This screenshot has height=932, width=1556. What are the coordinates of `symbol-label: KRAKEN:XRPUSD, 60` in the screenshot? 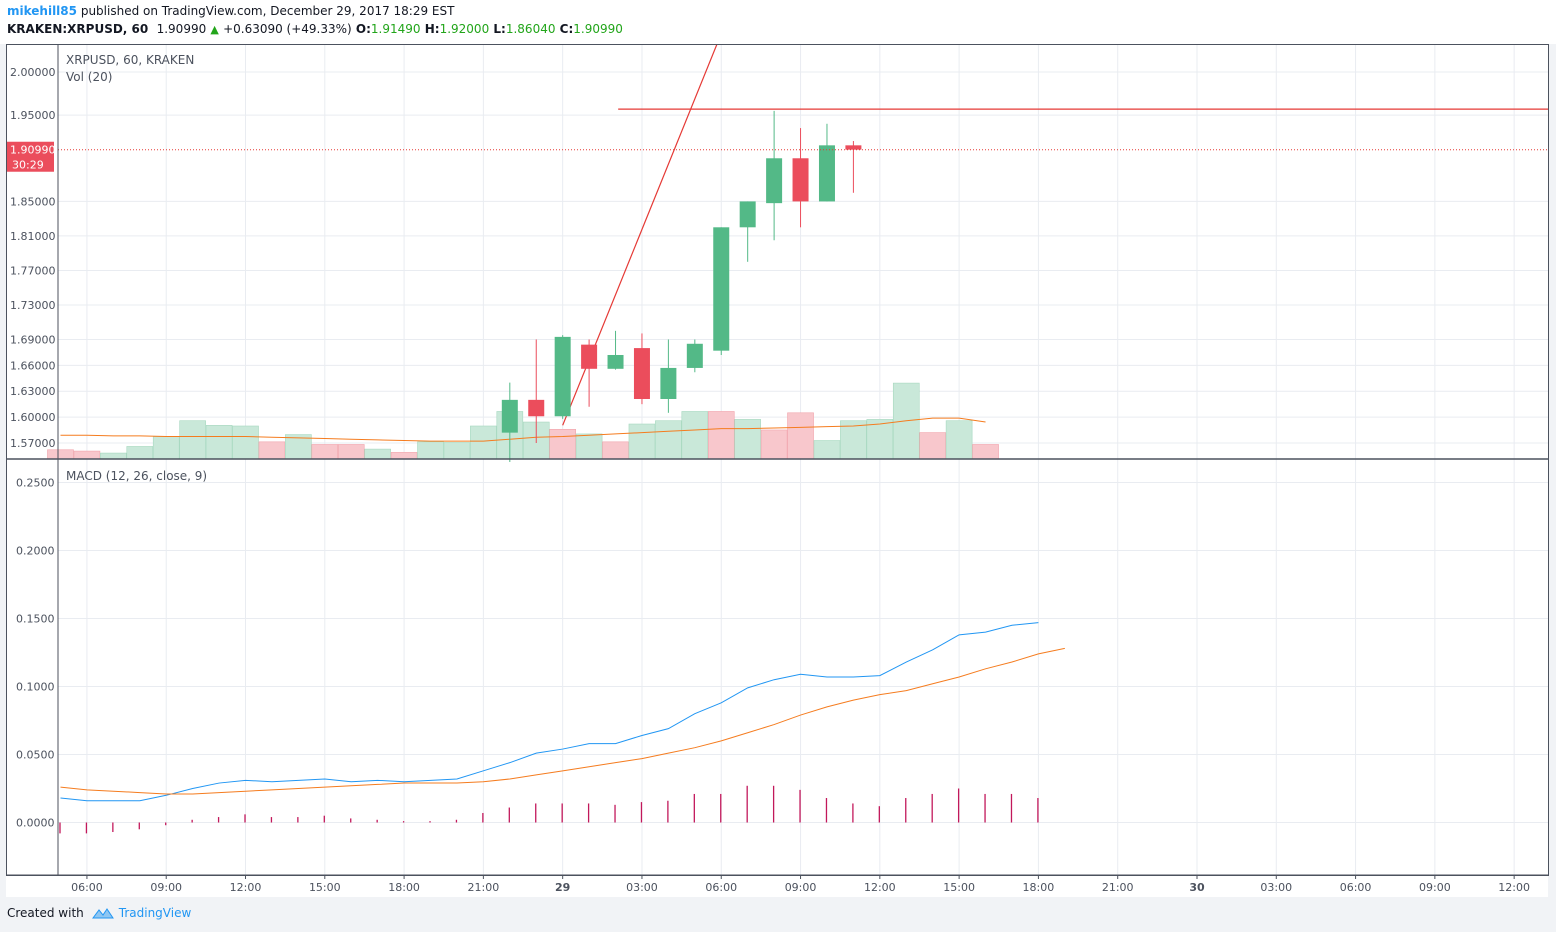 It's located at (78, 29).